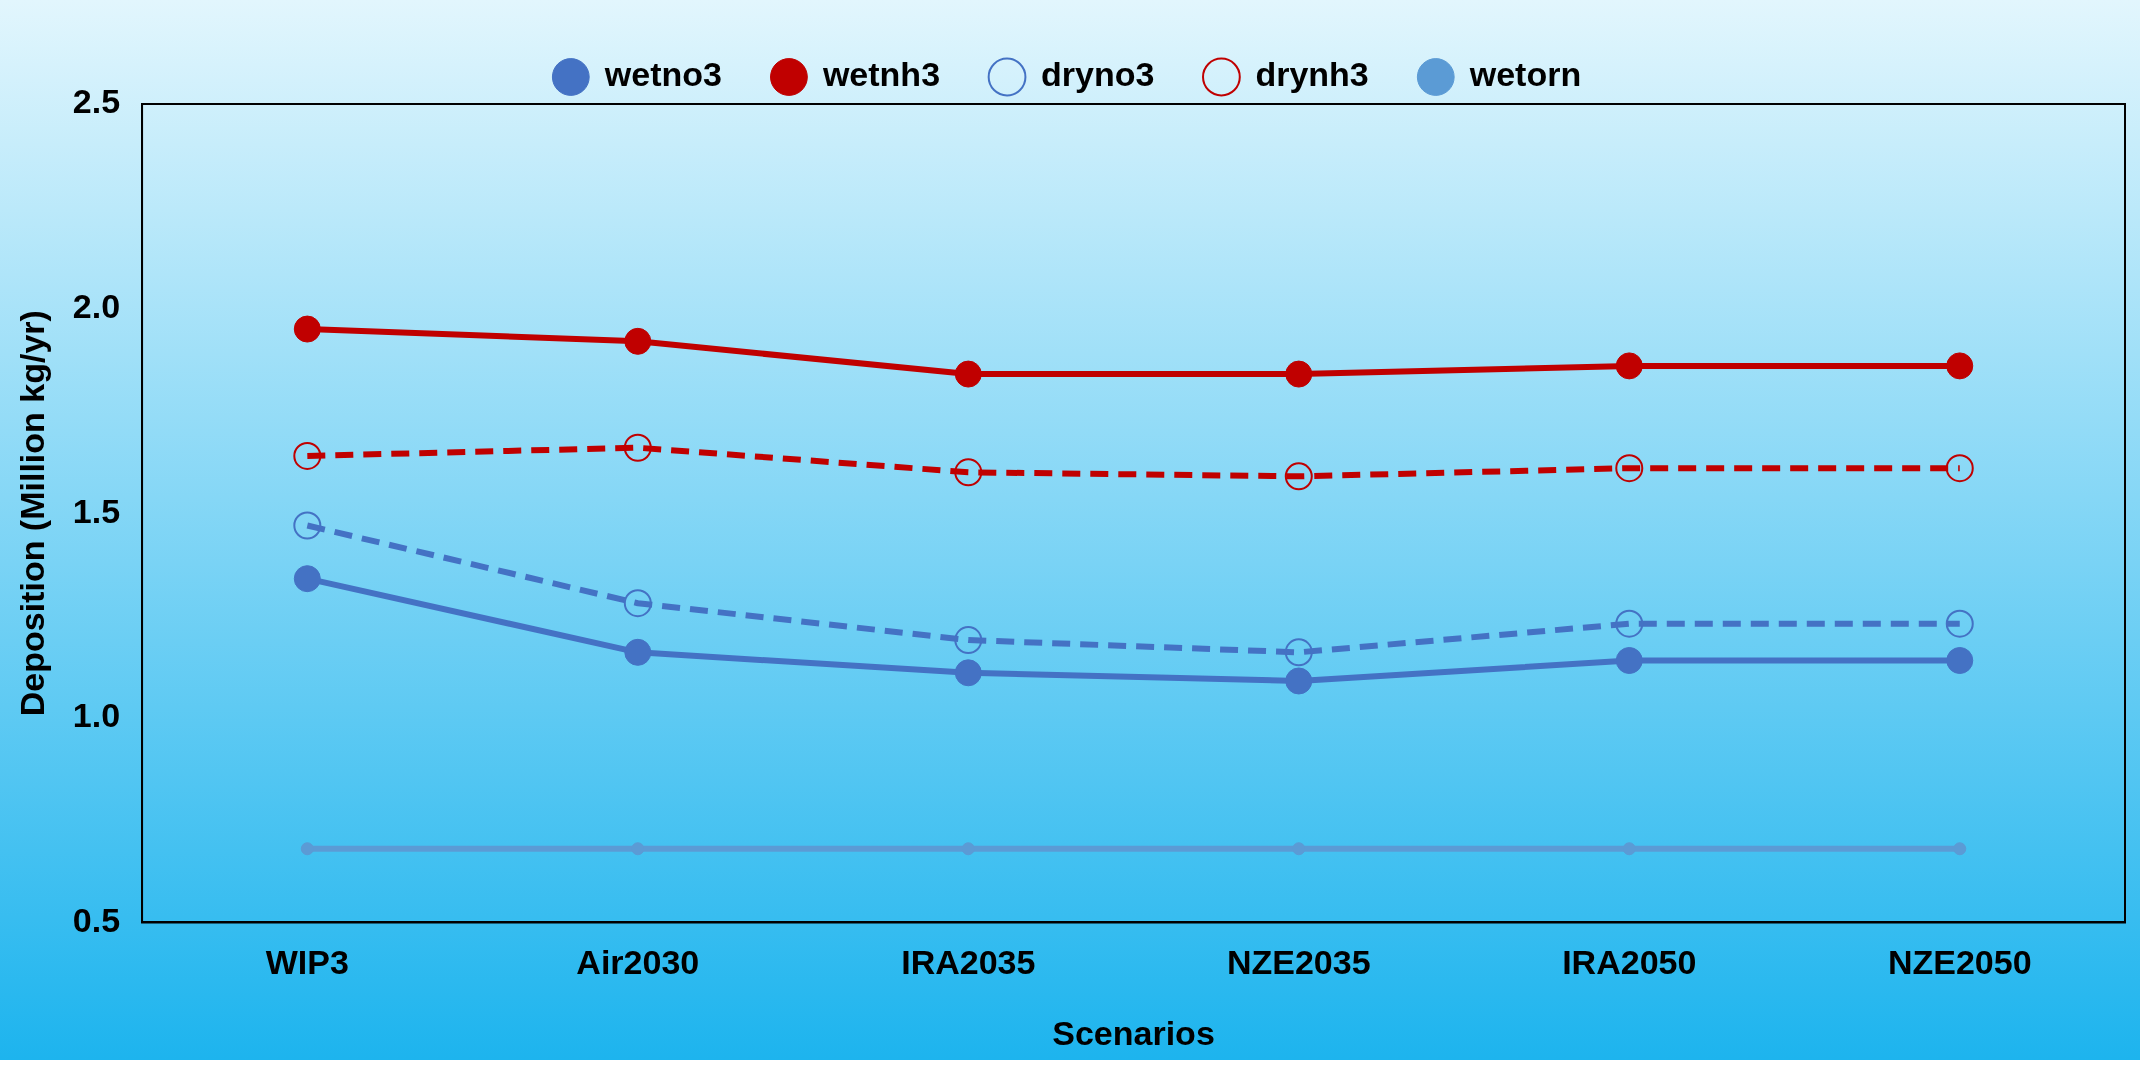 The image size is (2156, 1075). What do you see at coordinates (96, 919) in the screenshot?
I see `y-tick-label: 0.5` at bounding box center [96, 919].